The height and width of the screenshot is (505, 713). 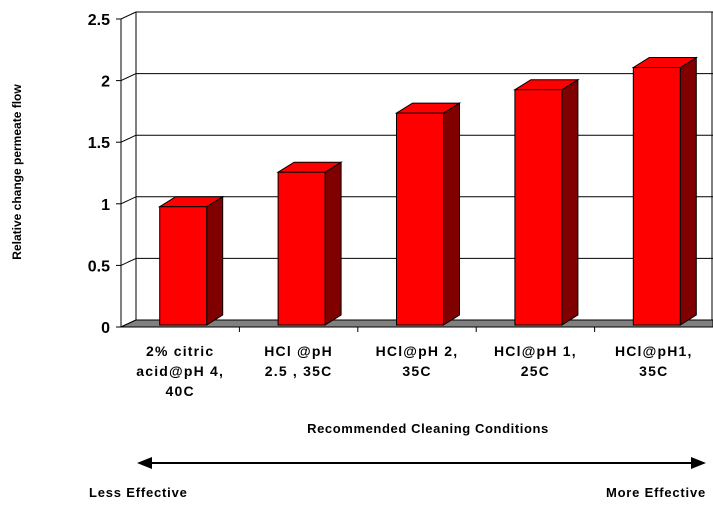 I want to click on x-category-label-line: 40C, so click(x=180, y=391).